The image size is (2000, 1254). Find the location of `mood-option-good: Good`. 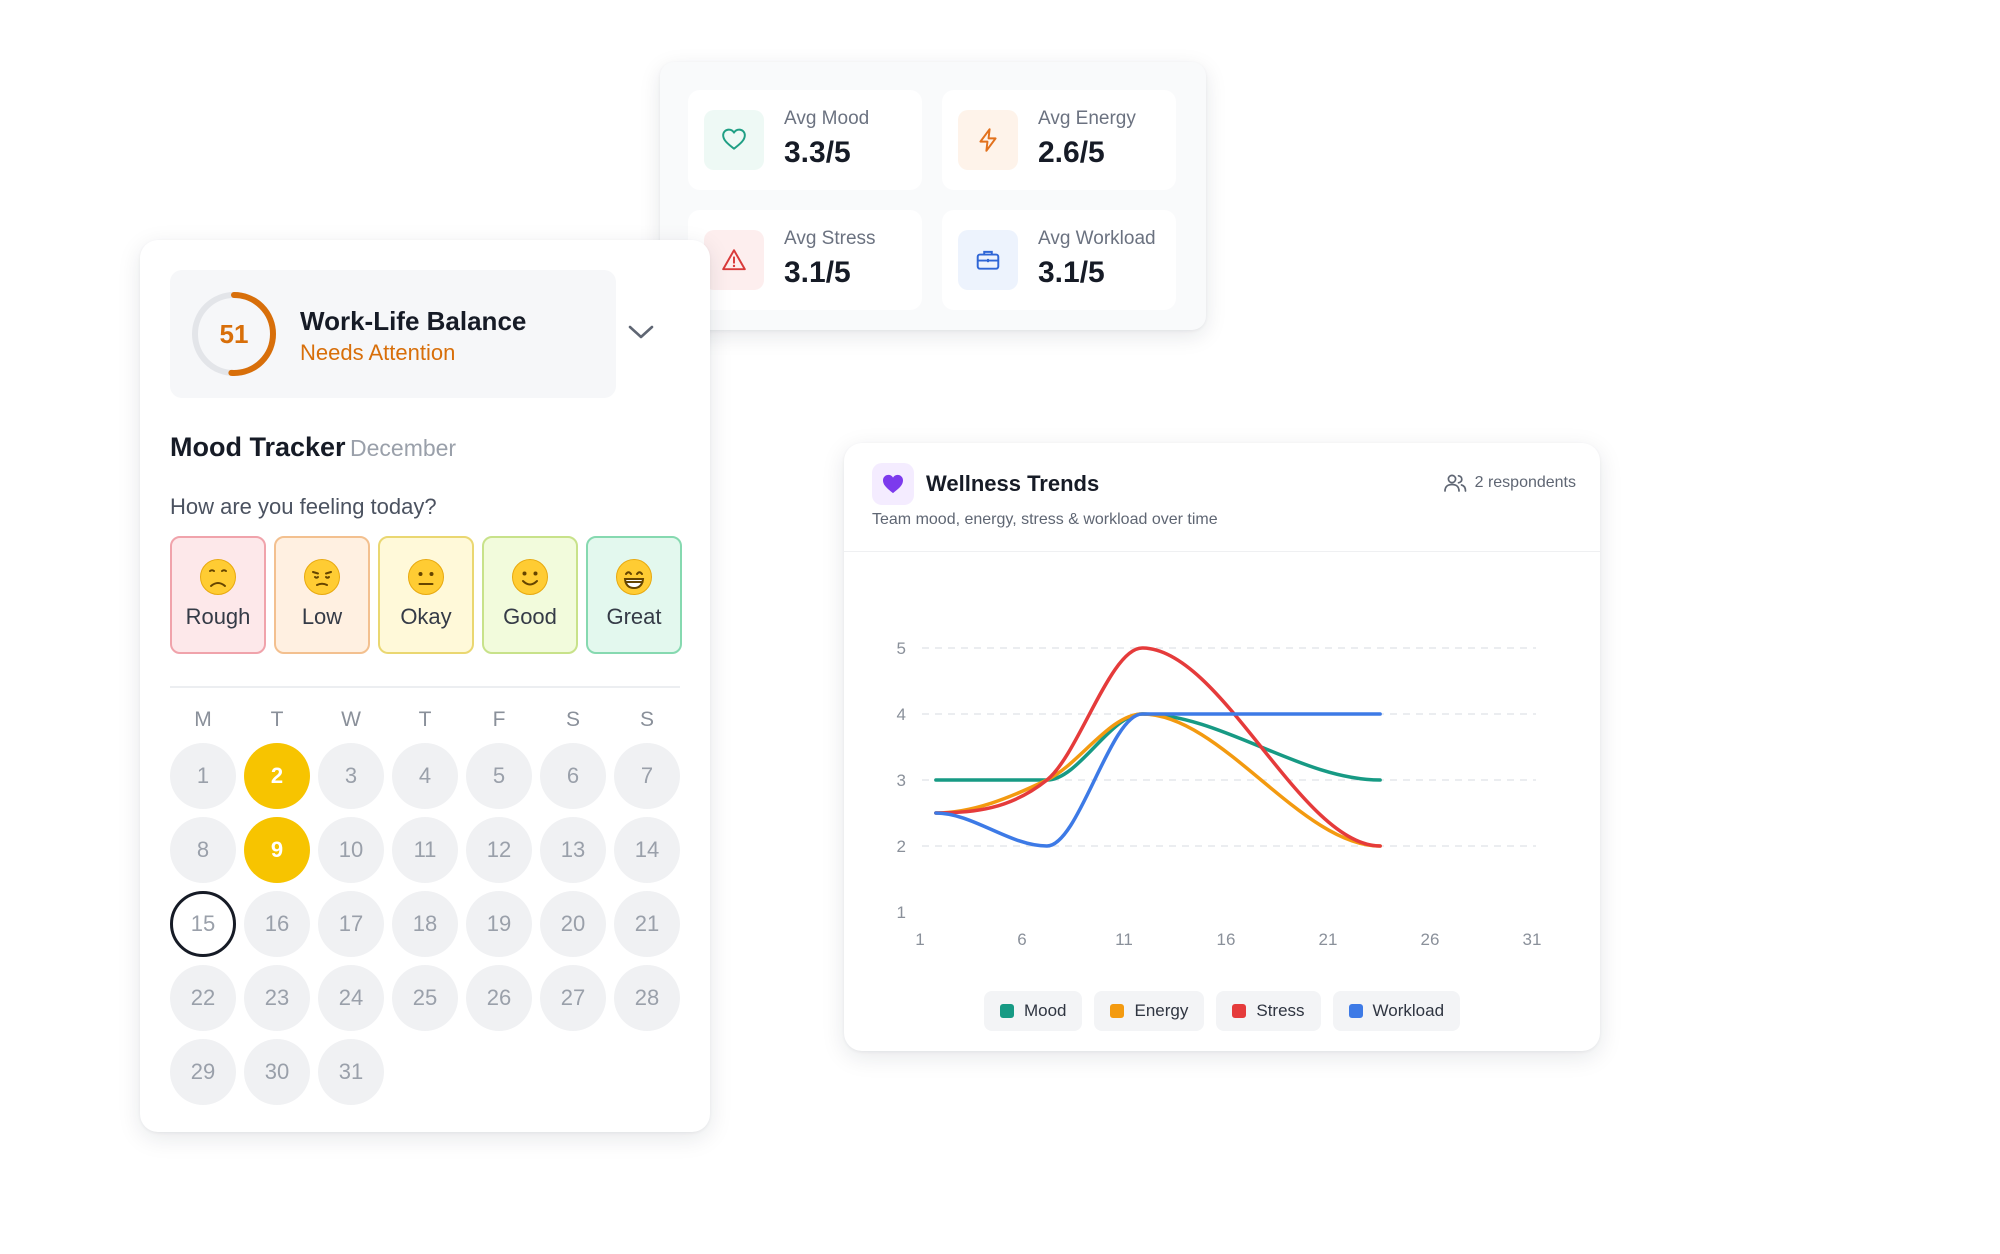

mood-option-good: Good is located at coordinates (530, 595).